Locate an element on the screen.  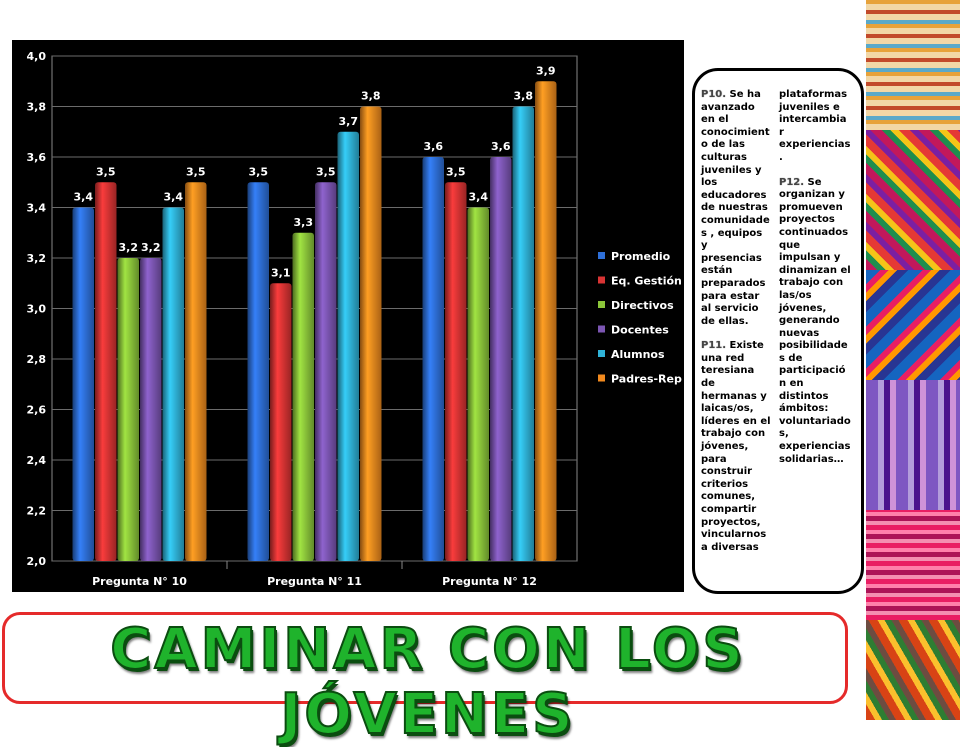
woven-textile-strip is located at coordinates (913, 360).